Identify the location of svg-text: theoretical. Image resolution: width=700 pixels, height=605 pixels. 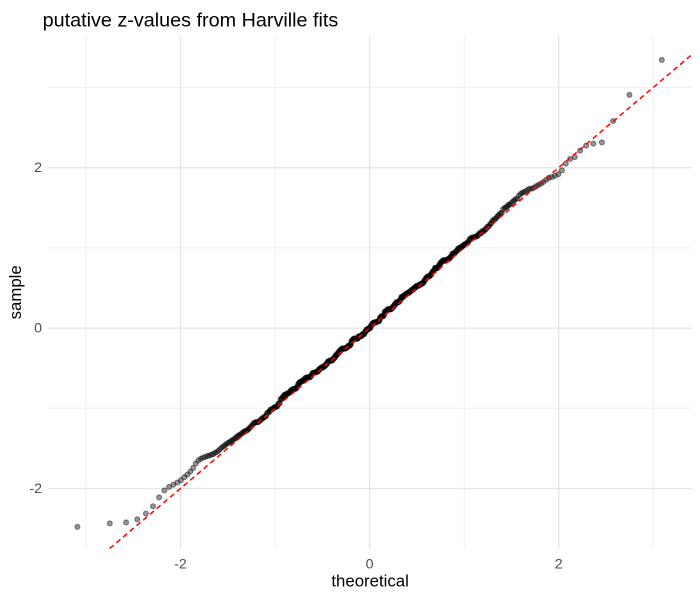
(369, 581).